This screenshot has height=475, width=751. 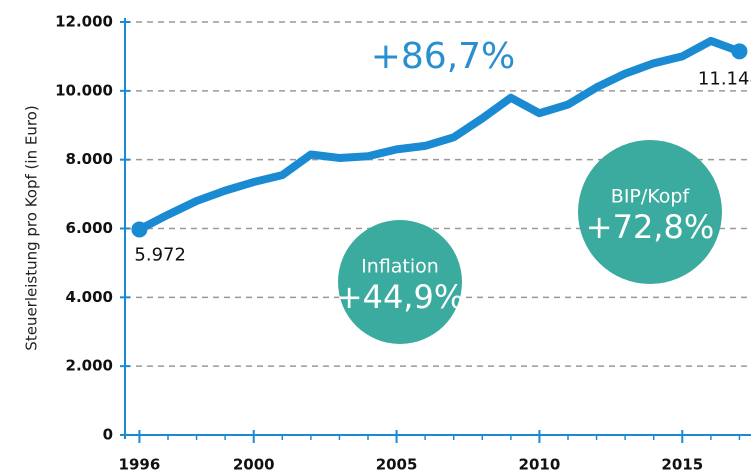 What do you see at coordinates (650, 227) in the screenshot?
I see `annotation-value: +72,8%` at bounding box center [650, 227].